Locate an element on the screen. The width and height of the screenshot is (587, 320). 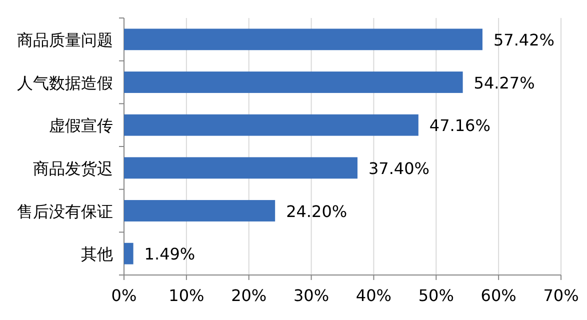
y-tick-label: 人气数据造假 is located at coordinates (65, 82).